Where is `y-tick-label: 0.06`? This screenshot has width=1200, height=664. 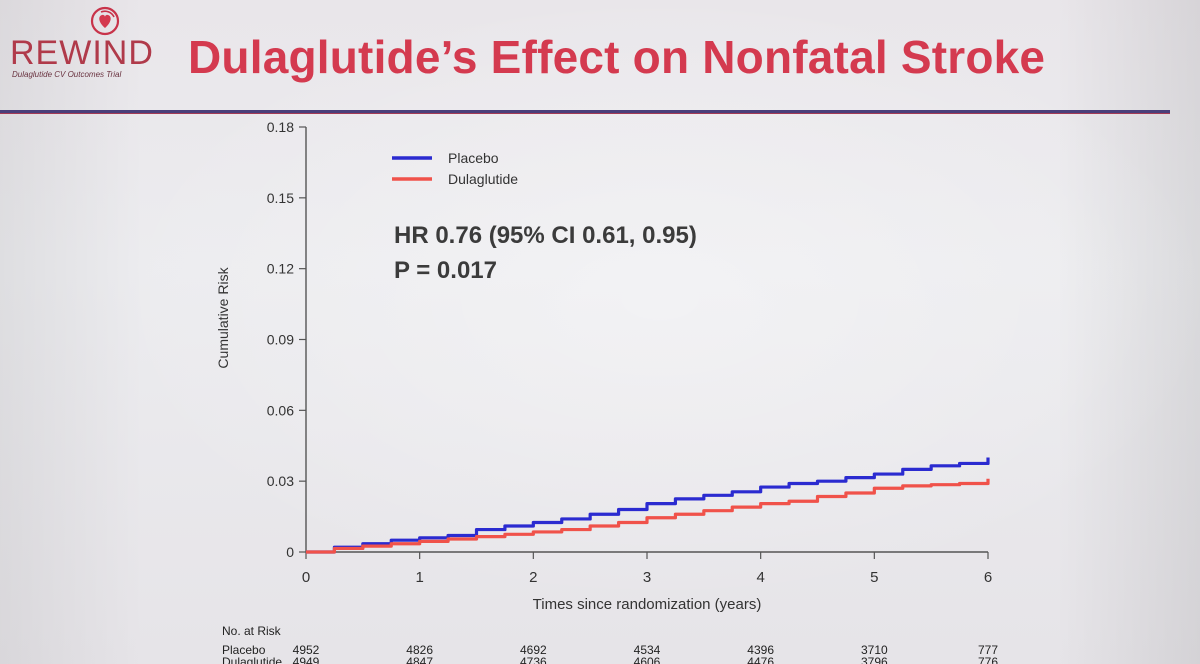 y-tick-label: 0.06 is located at coordinates (280, 410).